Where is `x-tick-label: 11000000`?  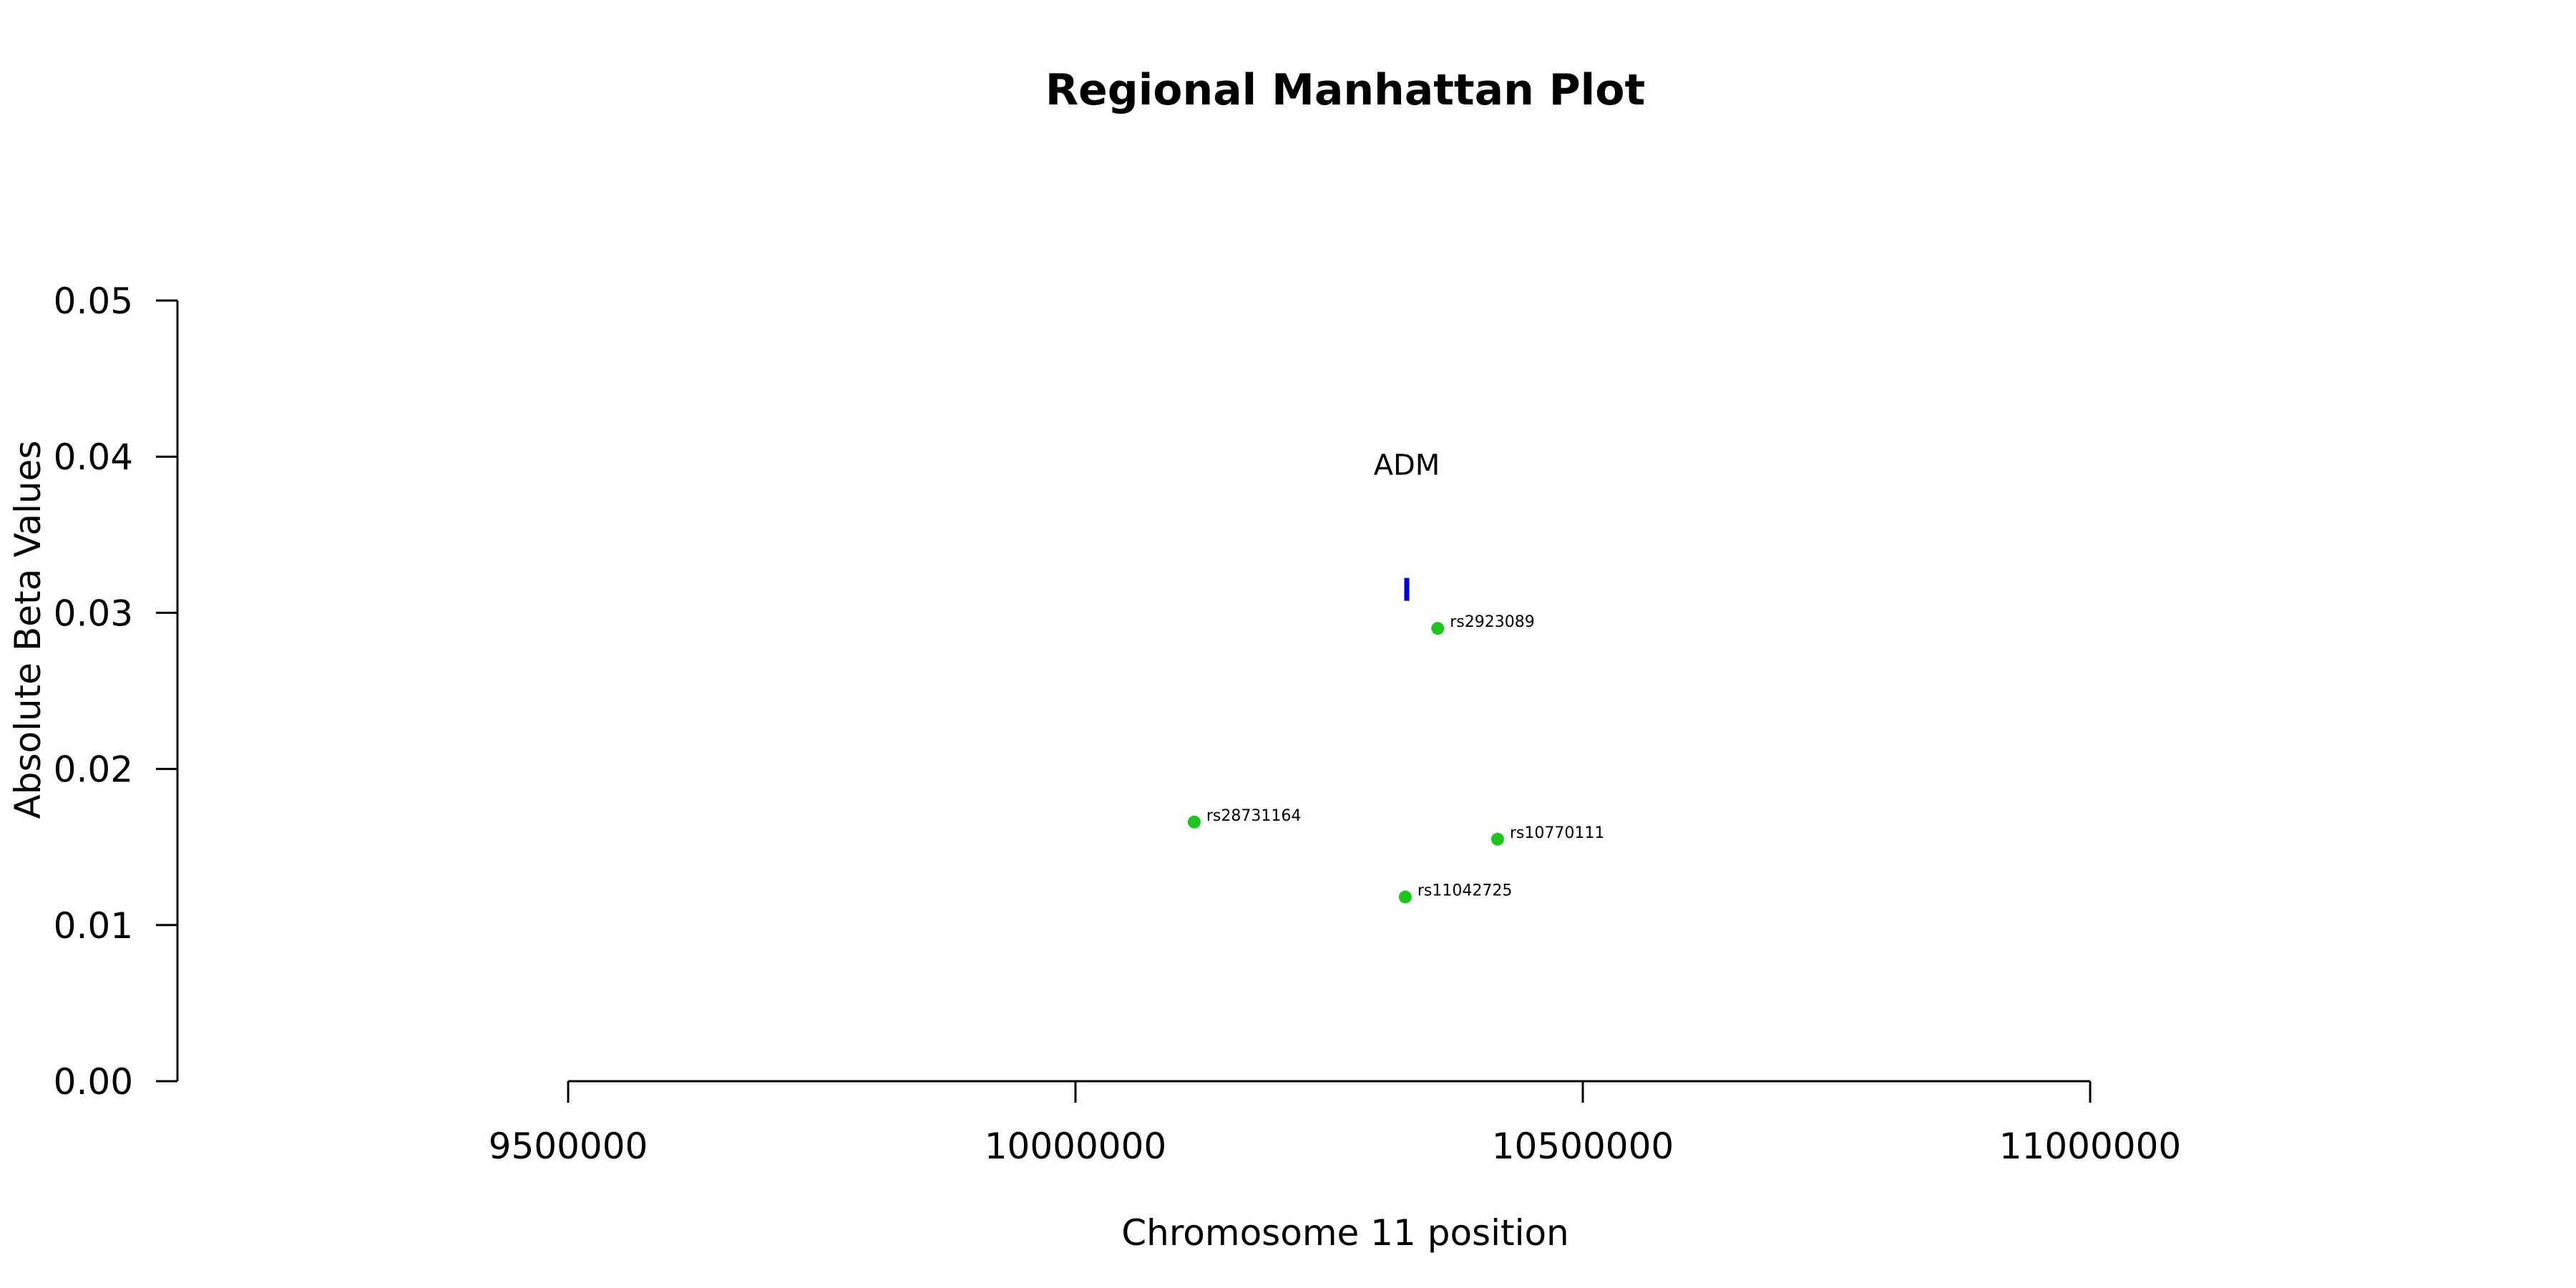 x-tick-label: 11000000 is located at coordinates (2090, 1146).